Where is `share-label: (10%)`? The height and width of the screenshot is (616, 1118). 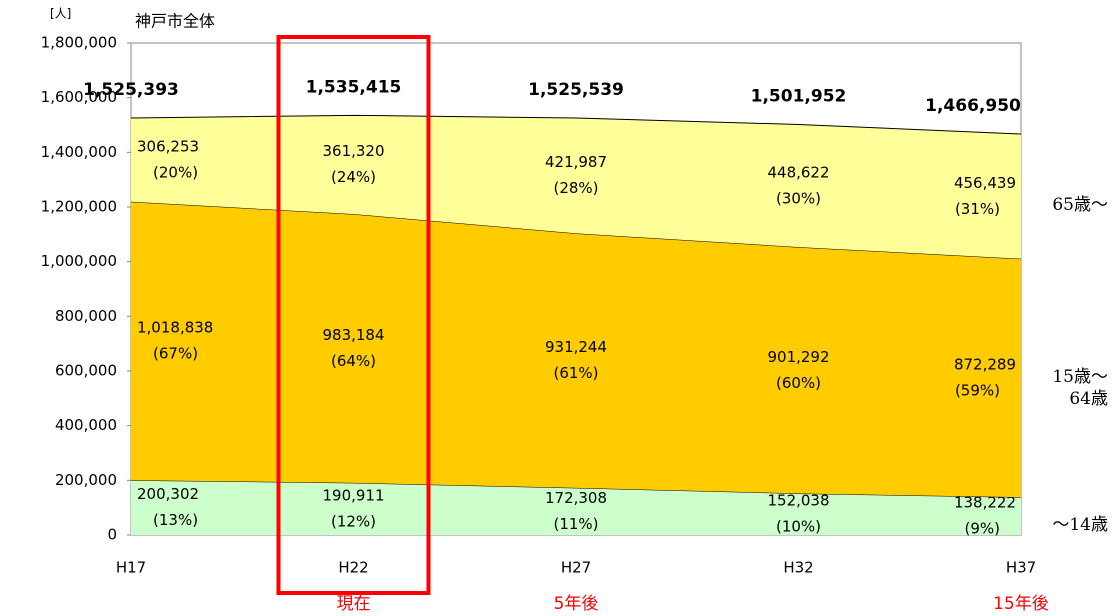 share-label: (10%) is located at coordinates (798, 527).